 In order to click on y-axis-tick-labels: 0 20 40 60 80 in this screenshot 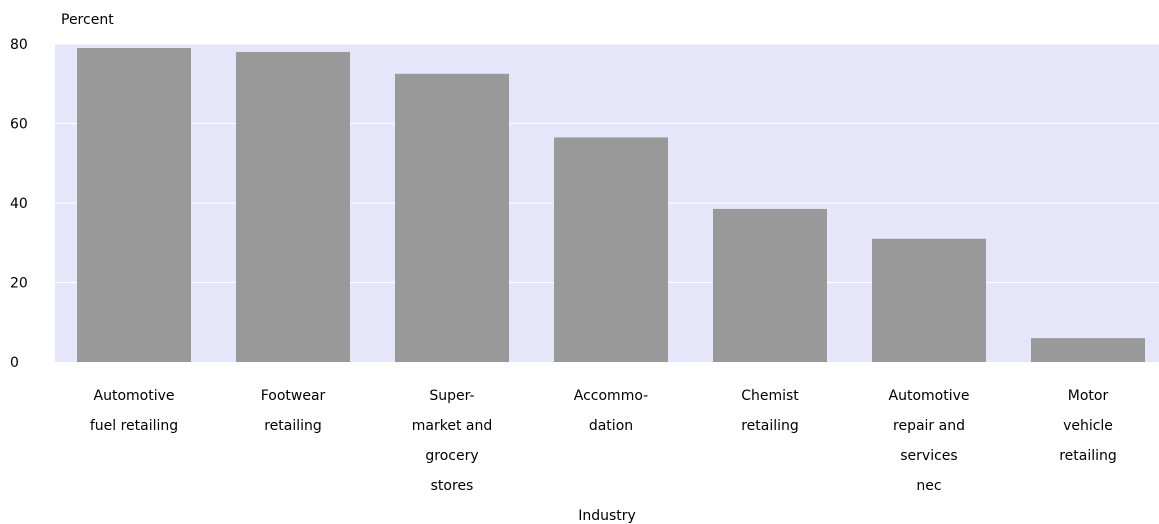, I will do `click(19, 204)`.